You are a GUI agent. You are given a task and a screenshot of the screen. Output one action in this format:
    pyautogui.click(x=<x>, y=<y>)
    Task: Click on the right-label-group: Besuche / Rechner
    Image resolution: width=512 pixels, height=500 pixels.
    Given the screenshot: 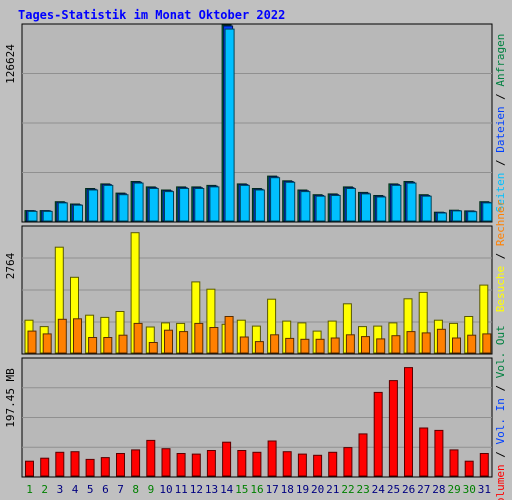 What is the action you would take?
    pyautogui.click(x=500, y=255)
    